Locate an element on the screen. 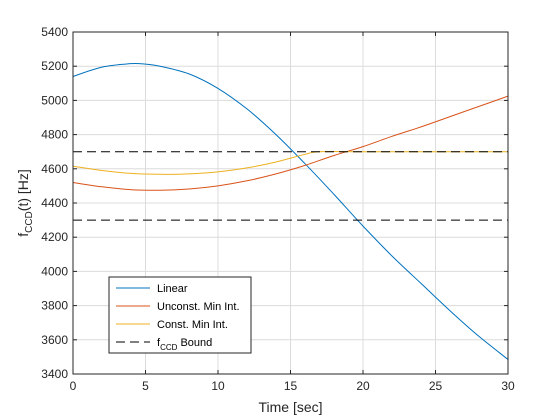  legend-label: fCCD Bound is located at coordinates (184, 344).